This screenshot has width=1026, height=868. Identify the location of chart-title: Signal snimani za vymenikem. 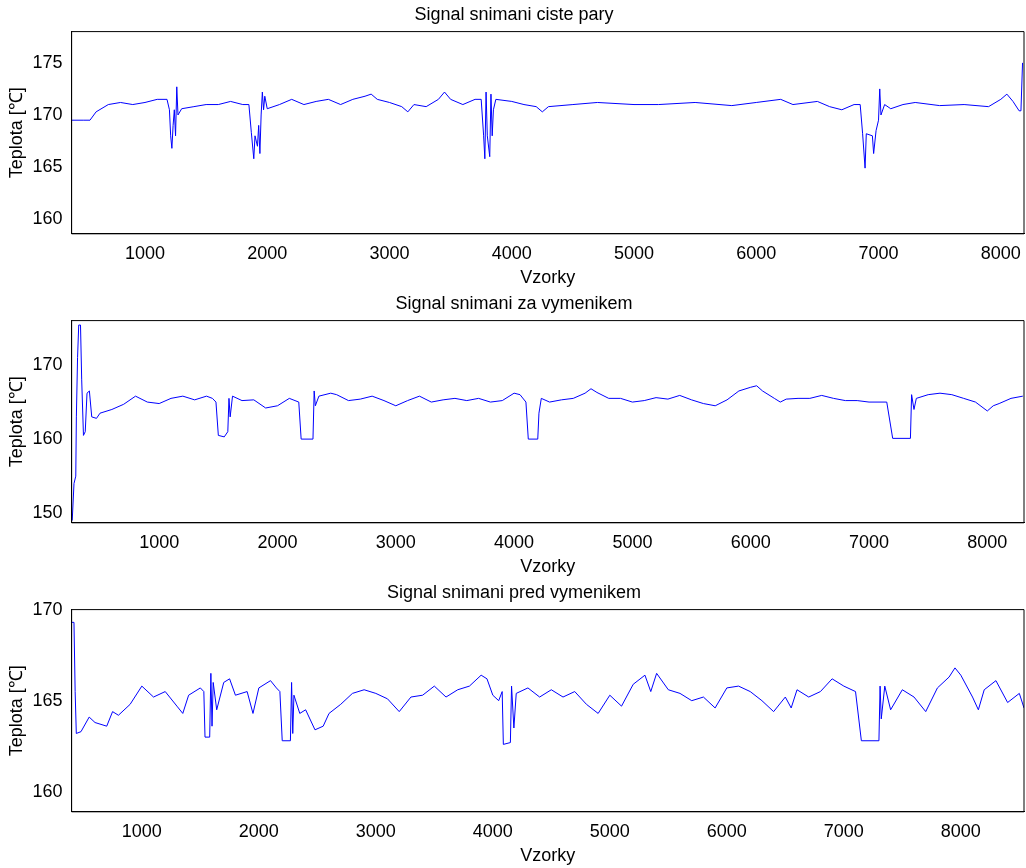
(514, 302).